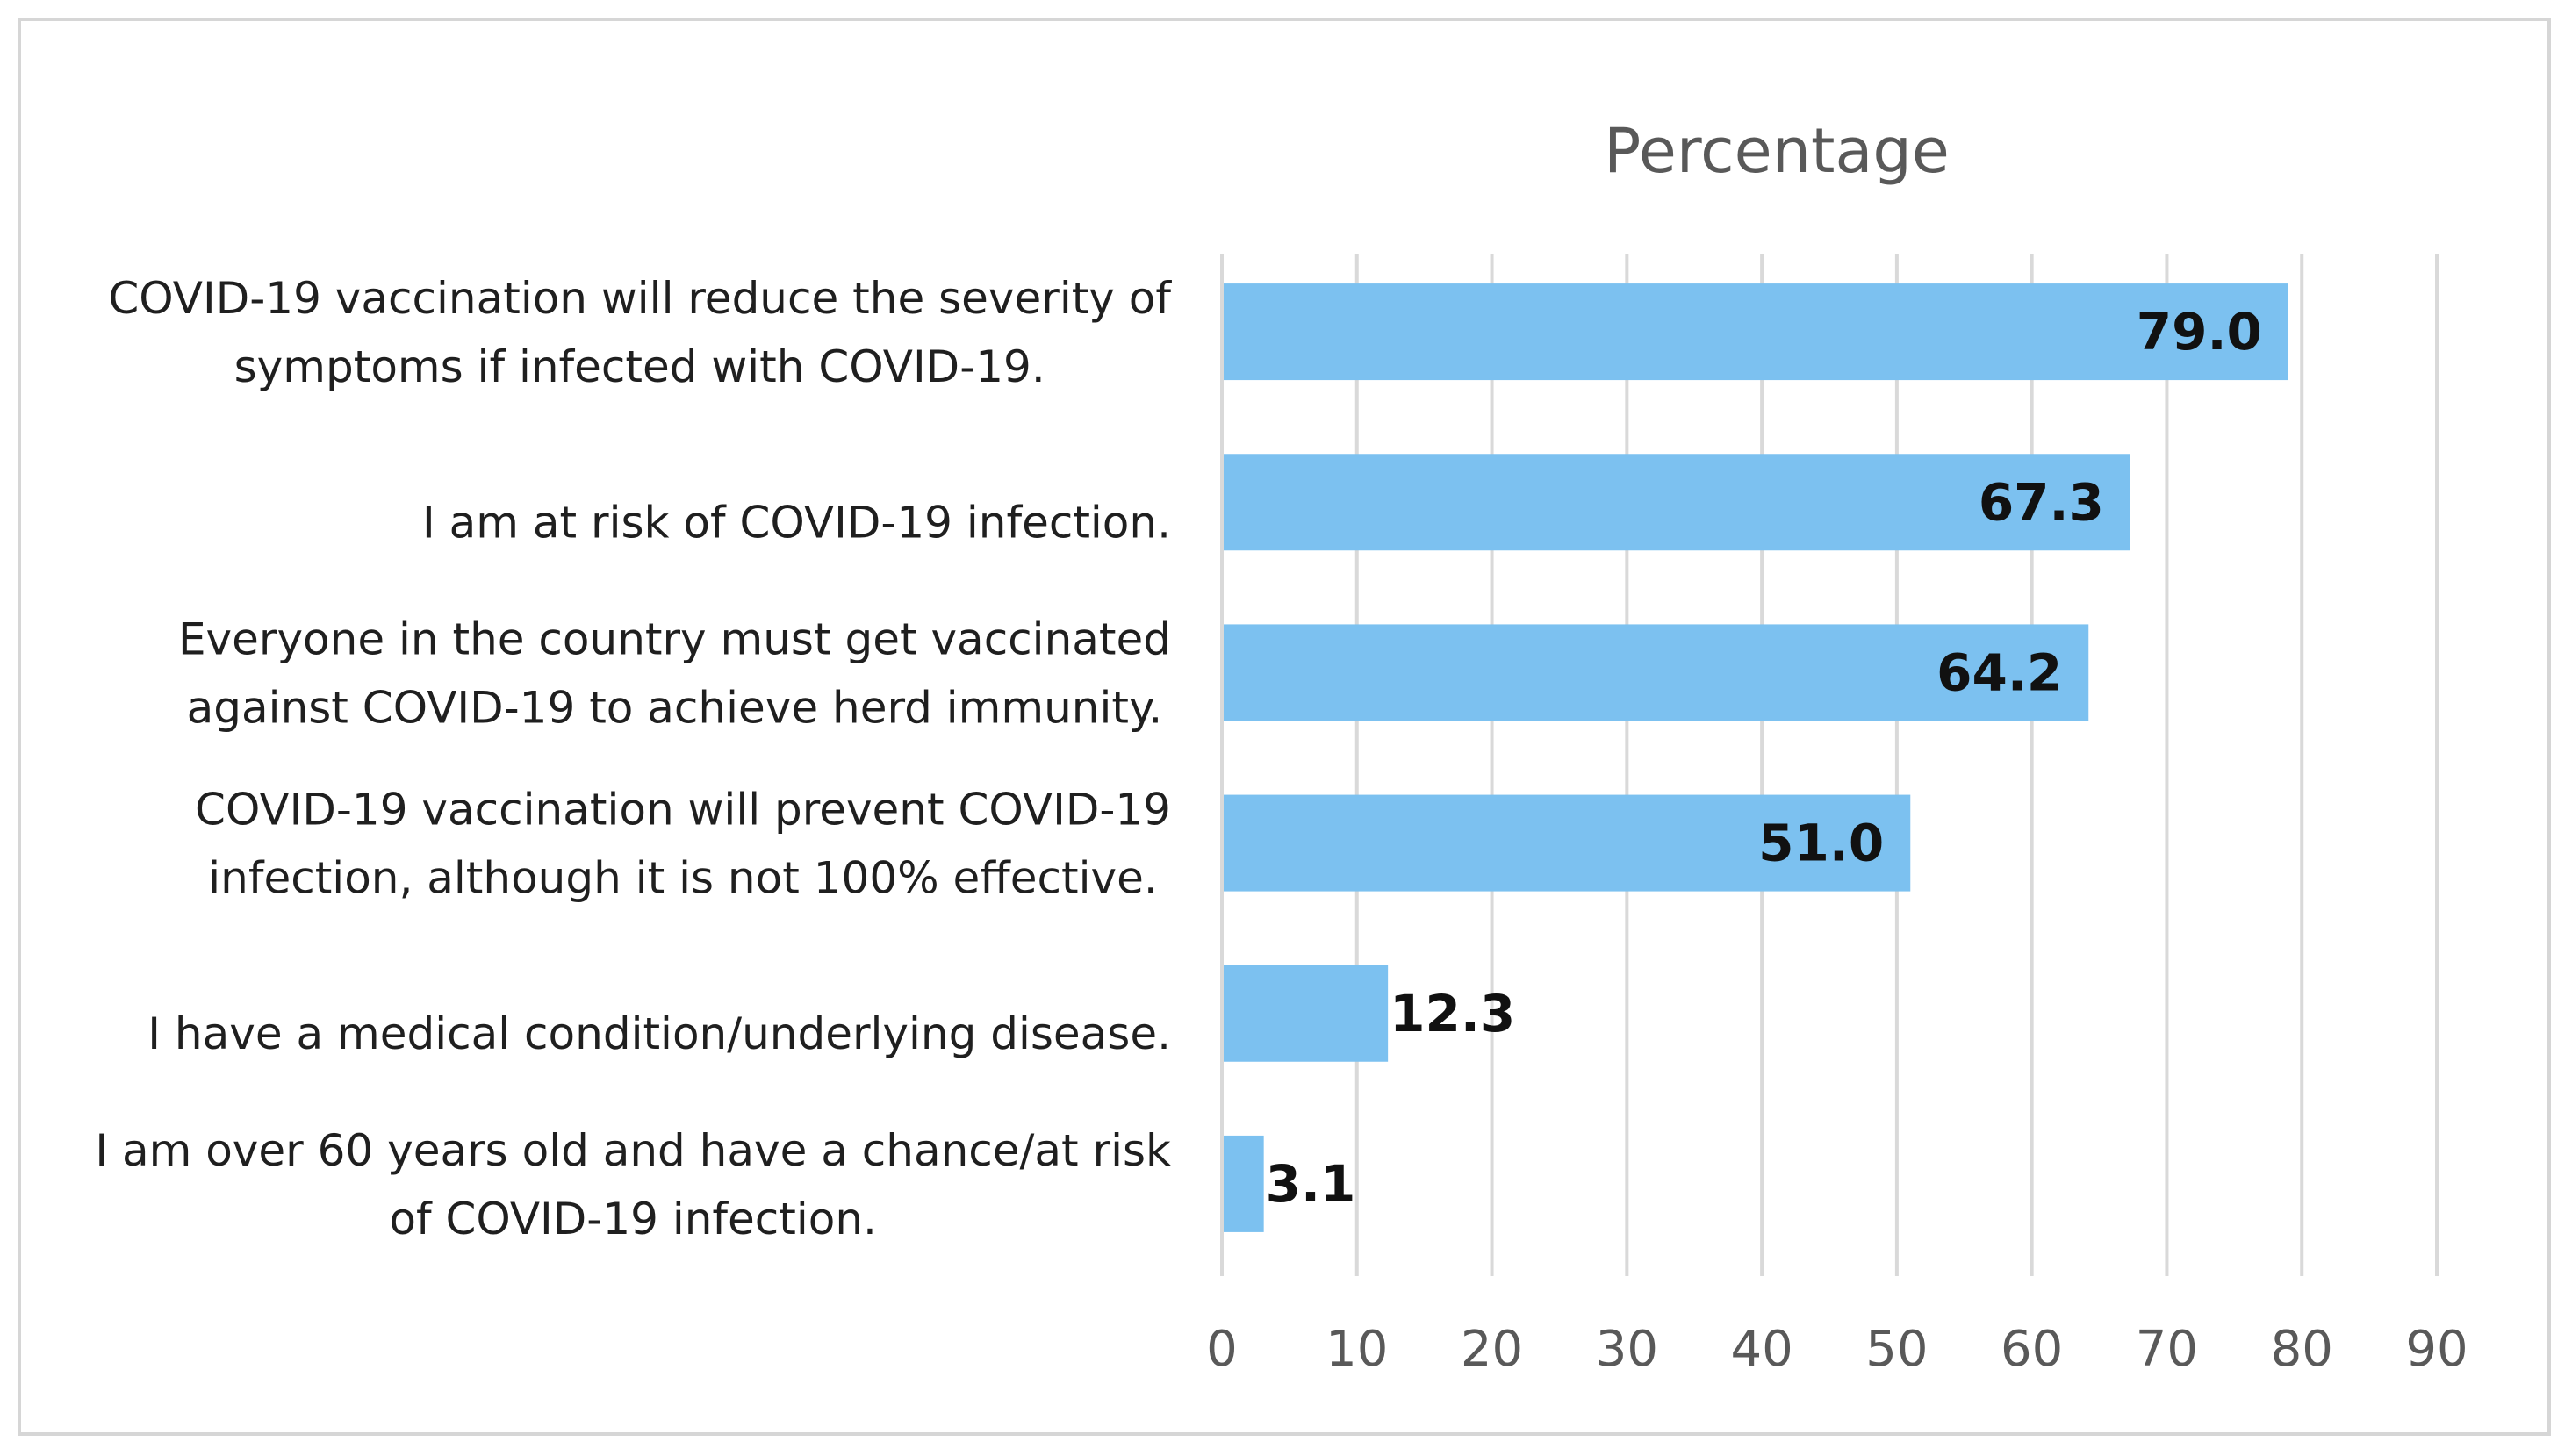 This screenshot has width=2572, height=1456. What do you see at coordinates (2436, 1349) in the screenshot?
I see `x-tick-label: 90` at bounding box center [2436, 1349].